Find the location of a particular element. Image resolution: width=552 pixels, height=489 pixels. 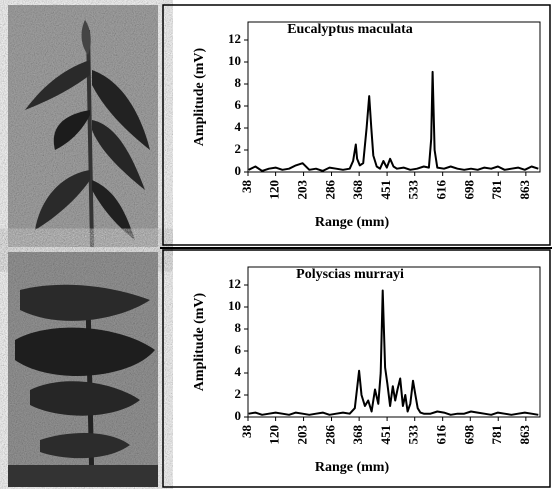

photo-polyscias is located at coordinates (83, 370).